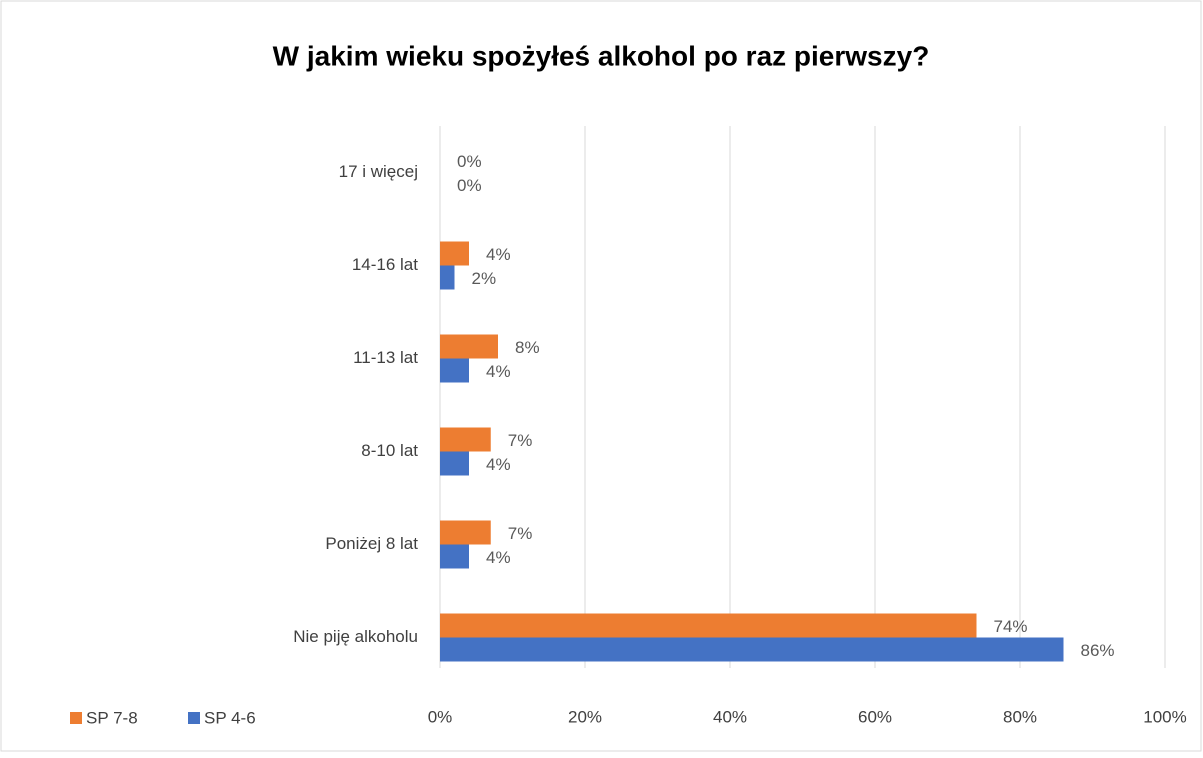 The image size is (1203, 758). Describe the element at coordinates (355, 636) in the screenshot. I see `y-tick-label: Nie piję alkoholu` at that location.